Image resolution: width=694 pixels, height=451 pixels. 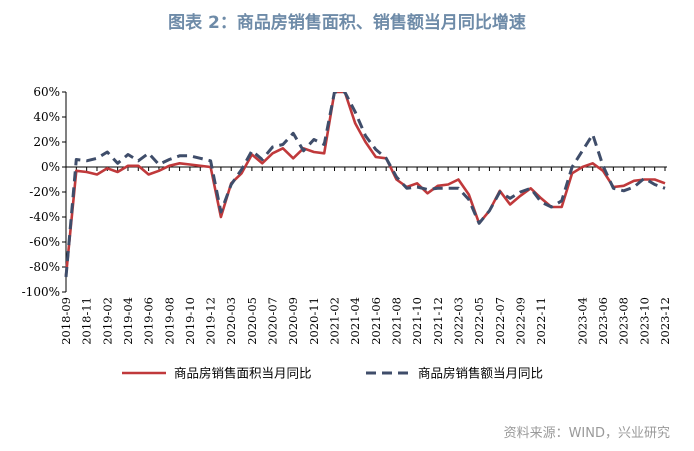 What do you see at coordinates (479, 321) in the screenshot?
I see `x-tick-label: 2022-05` at bounding box center [479, 321].